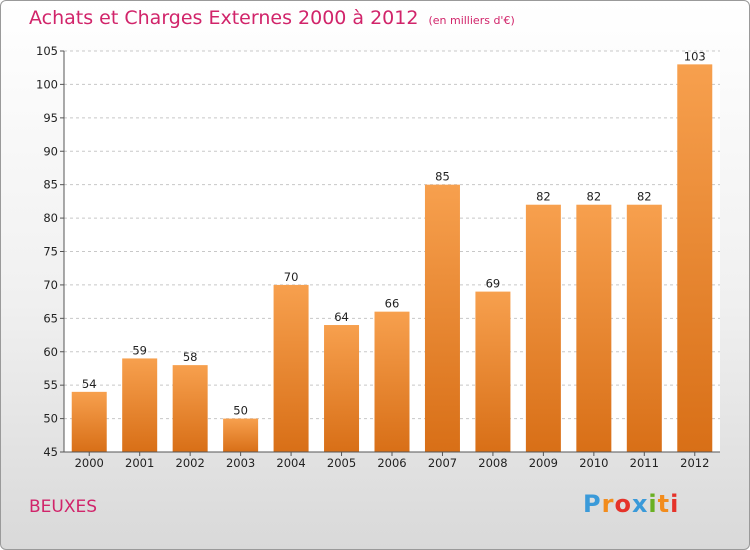  I want to click on bar-value-label: 50, so click(240, 411).